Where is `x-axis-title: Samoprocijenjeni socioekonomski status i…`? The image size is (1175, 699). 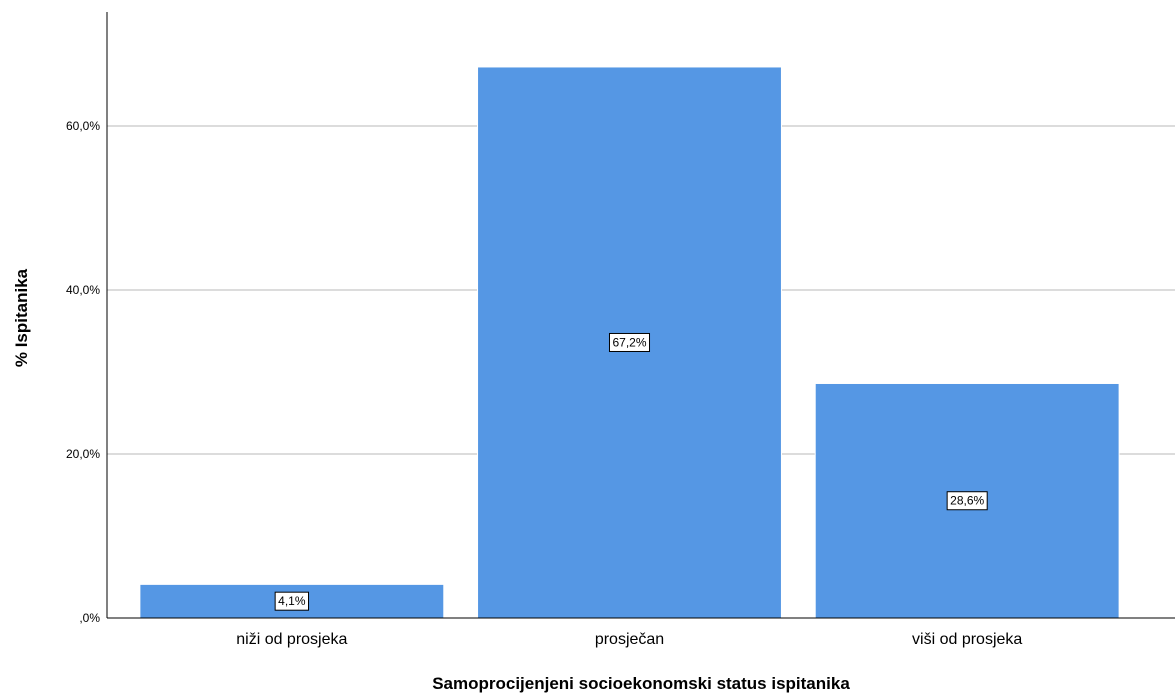 x-axis-title: Samoprocijenjeni socioekonomski status i… is located at coordinates (641, 683).